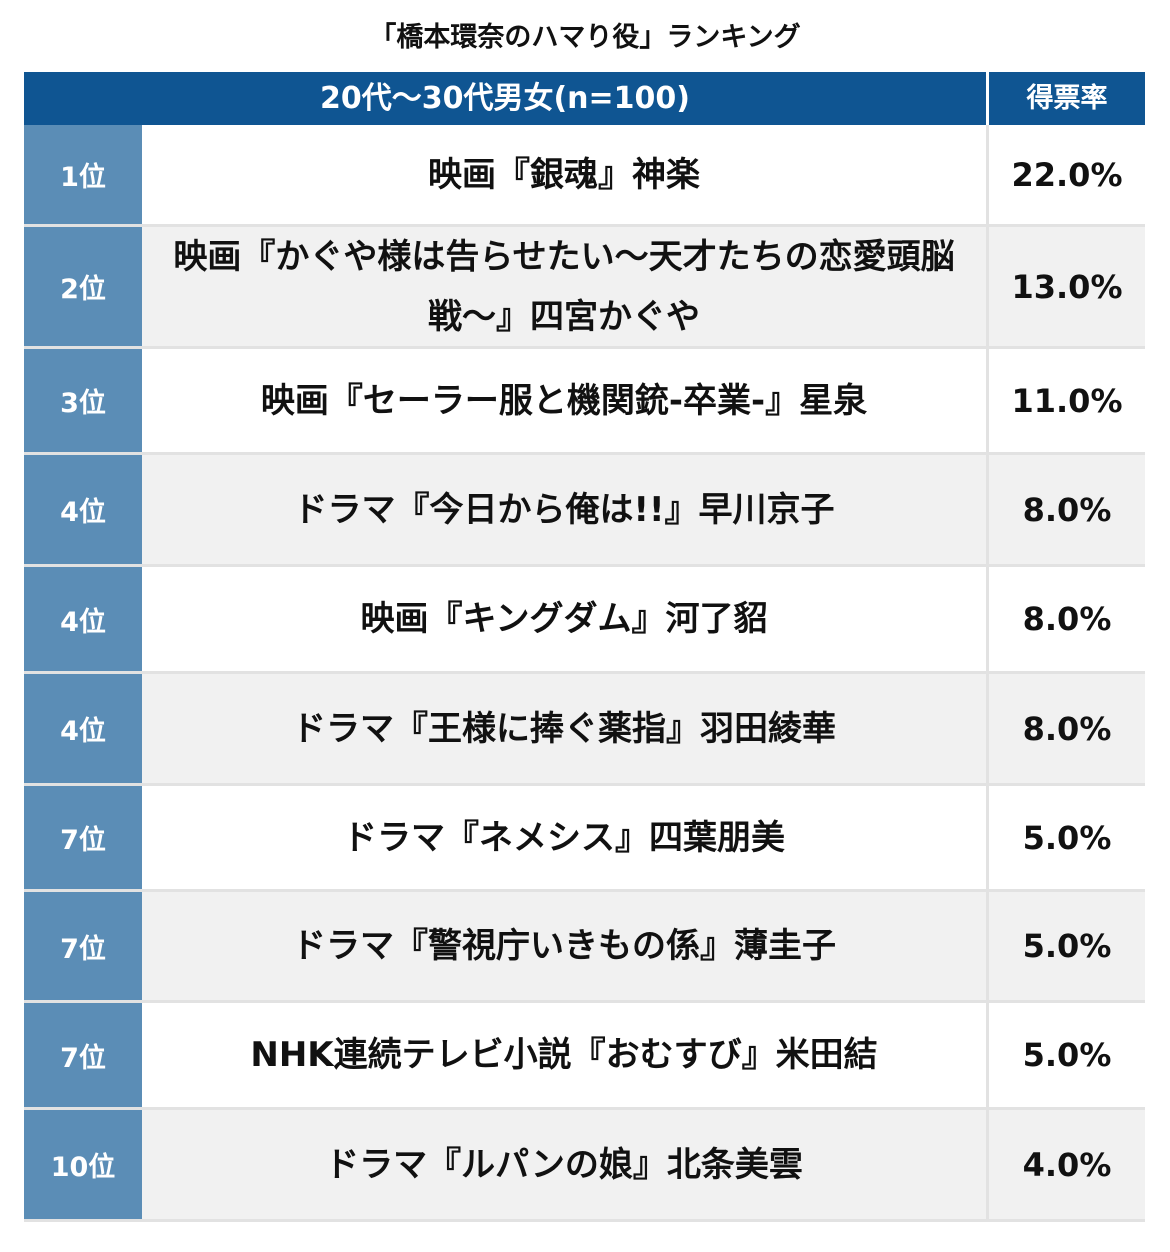  I want to click on role-cell: 映画『かぐや様は告らせたい〜天才たちの恋愛頭脳戦〜』四宮かぐや, so click(564, 286).